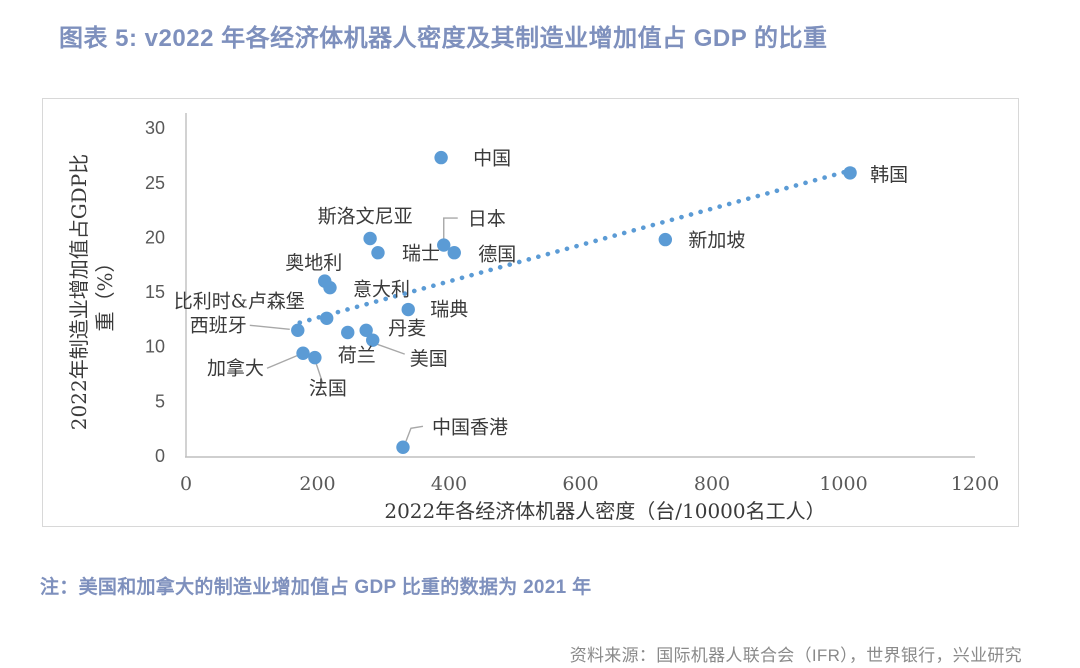 This screenshot has width=1080, height=668. Describe the element at coordinates (580, 245) in the screenshot. I see `trendline` at that location.